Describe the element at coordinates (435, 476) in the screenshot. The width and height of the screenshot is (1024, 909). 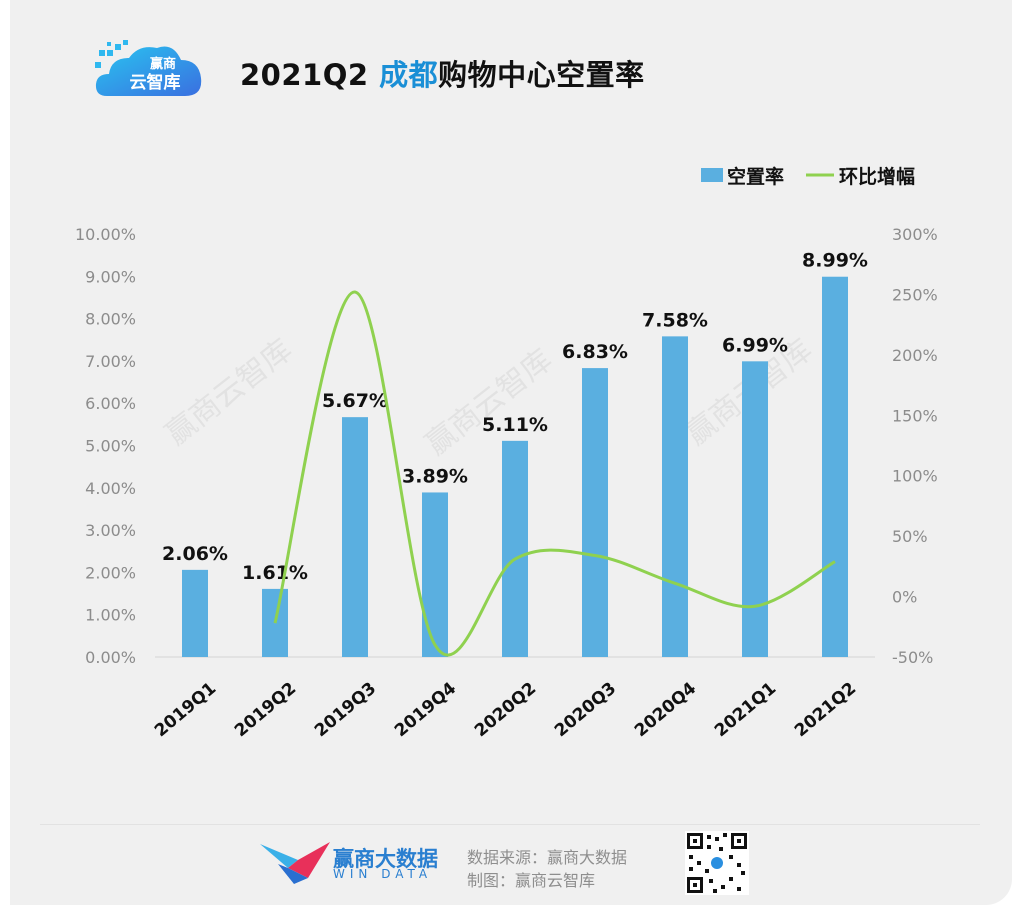
I see `bar-value-label: 3.89%` at that location.